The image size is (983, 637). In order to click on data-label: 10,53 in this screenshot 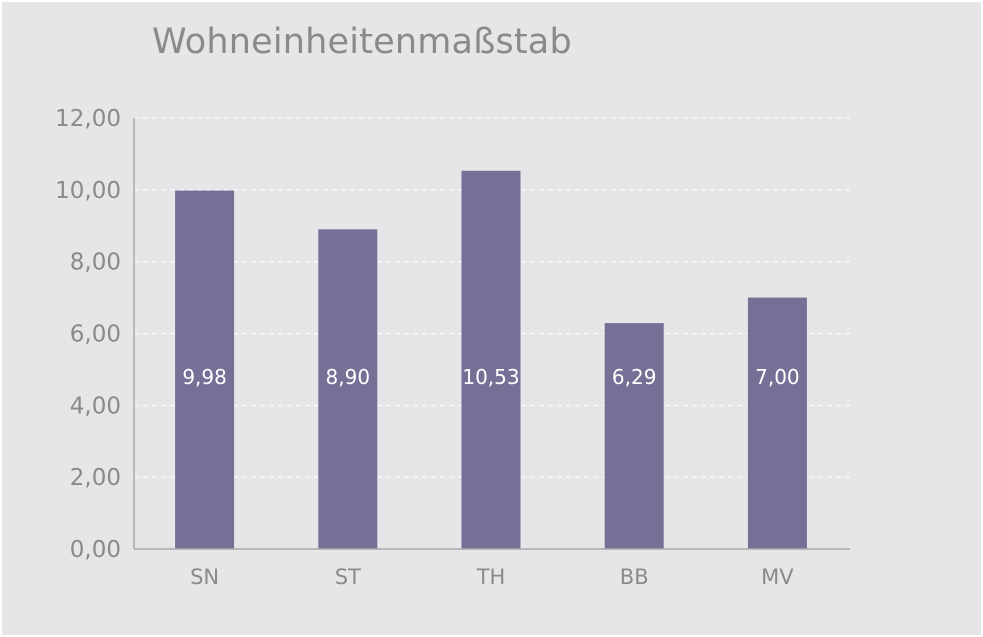, I will do `click(490, 377)`.